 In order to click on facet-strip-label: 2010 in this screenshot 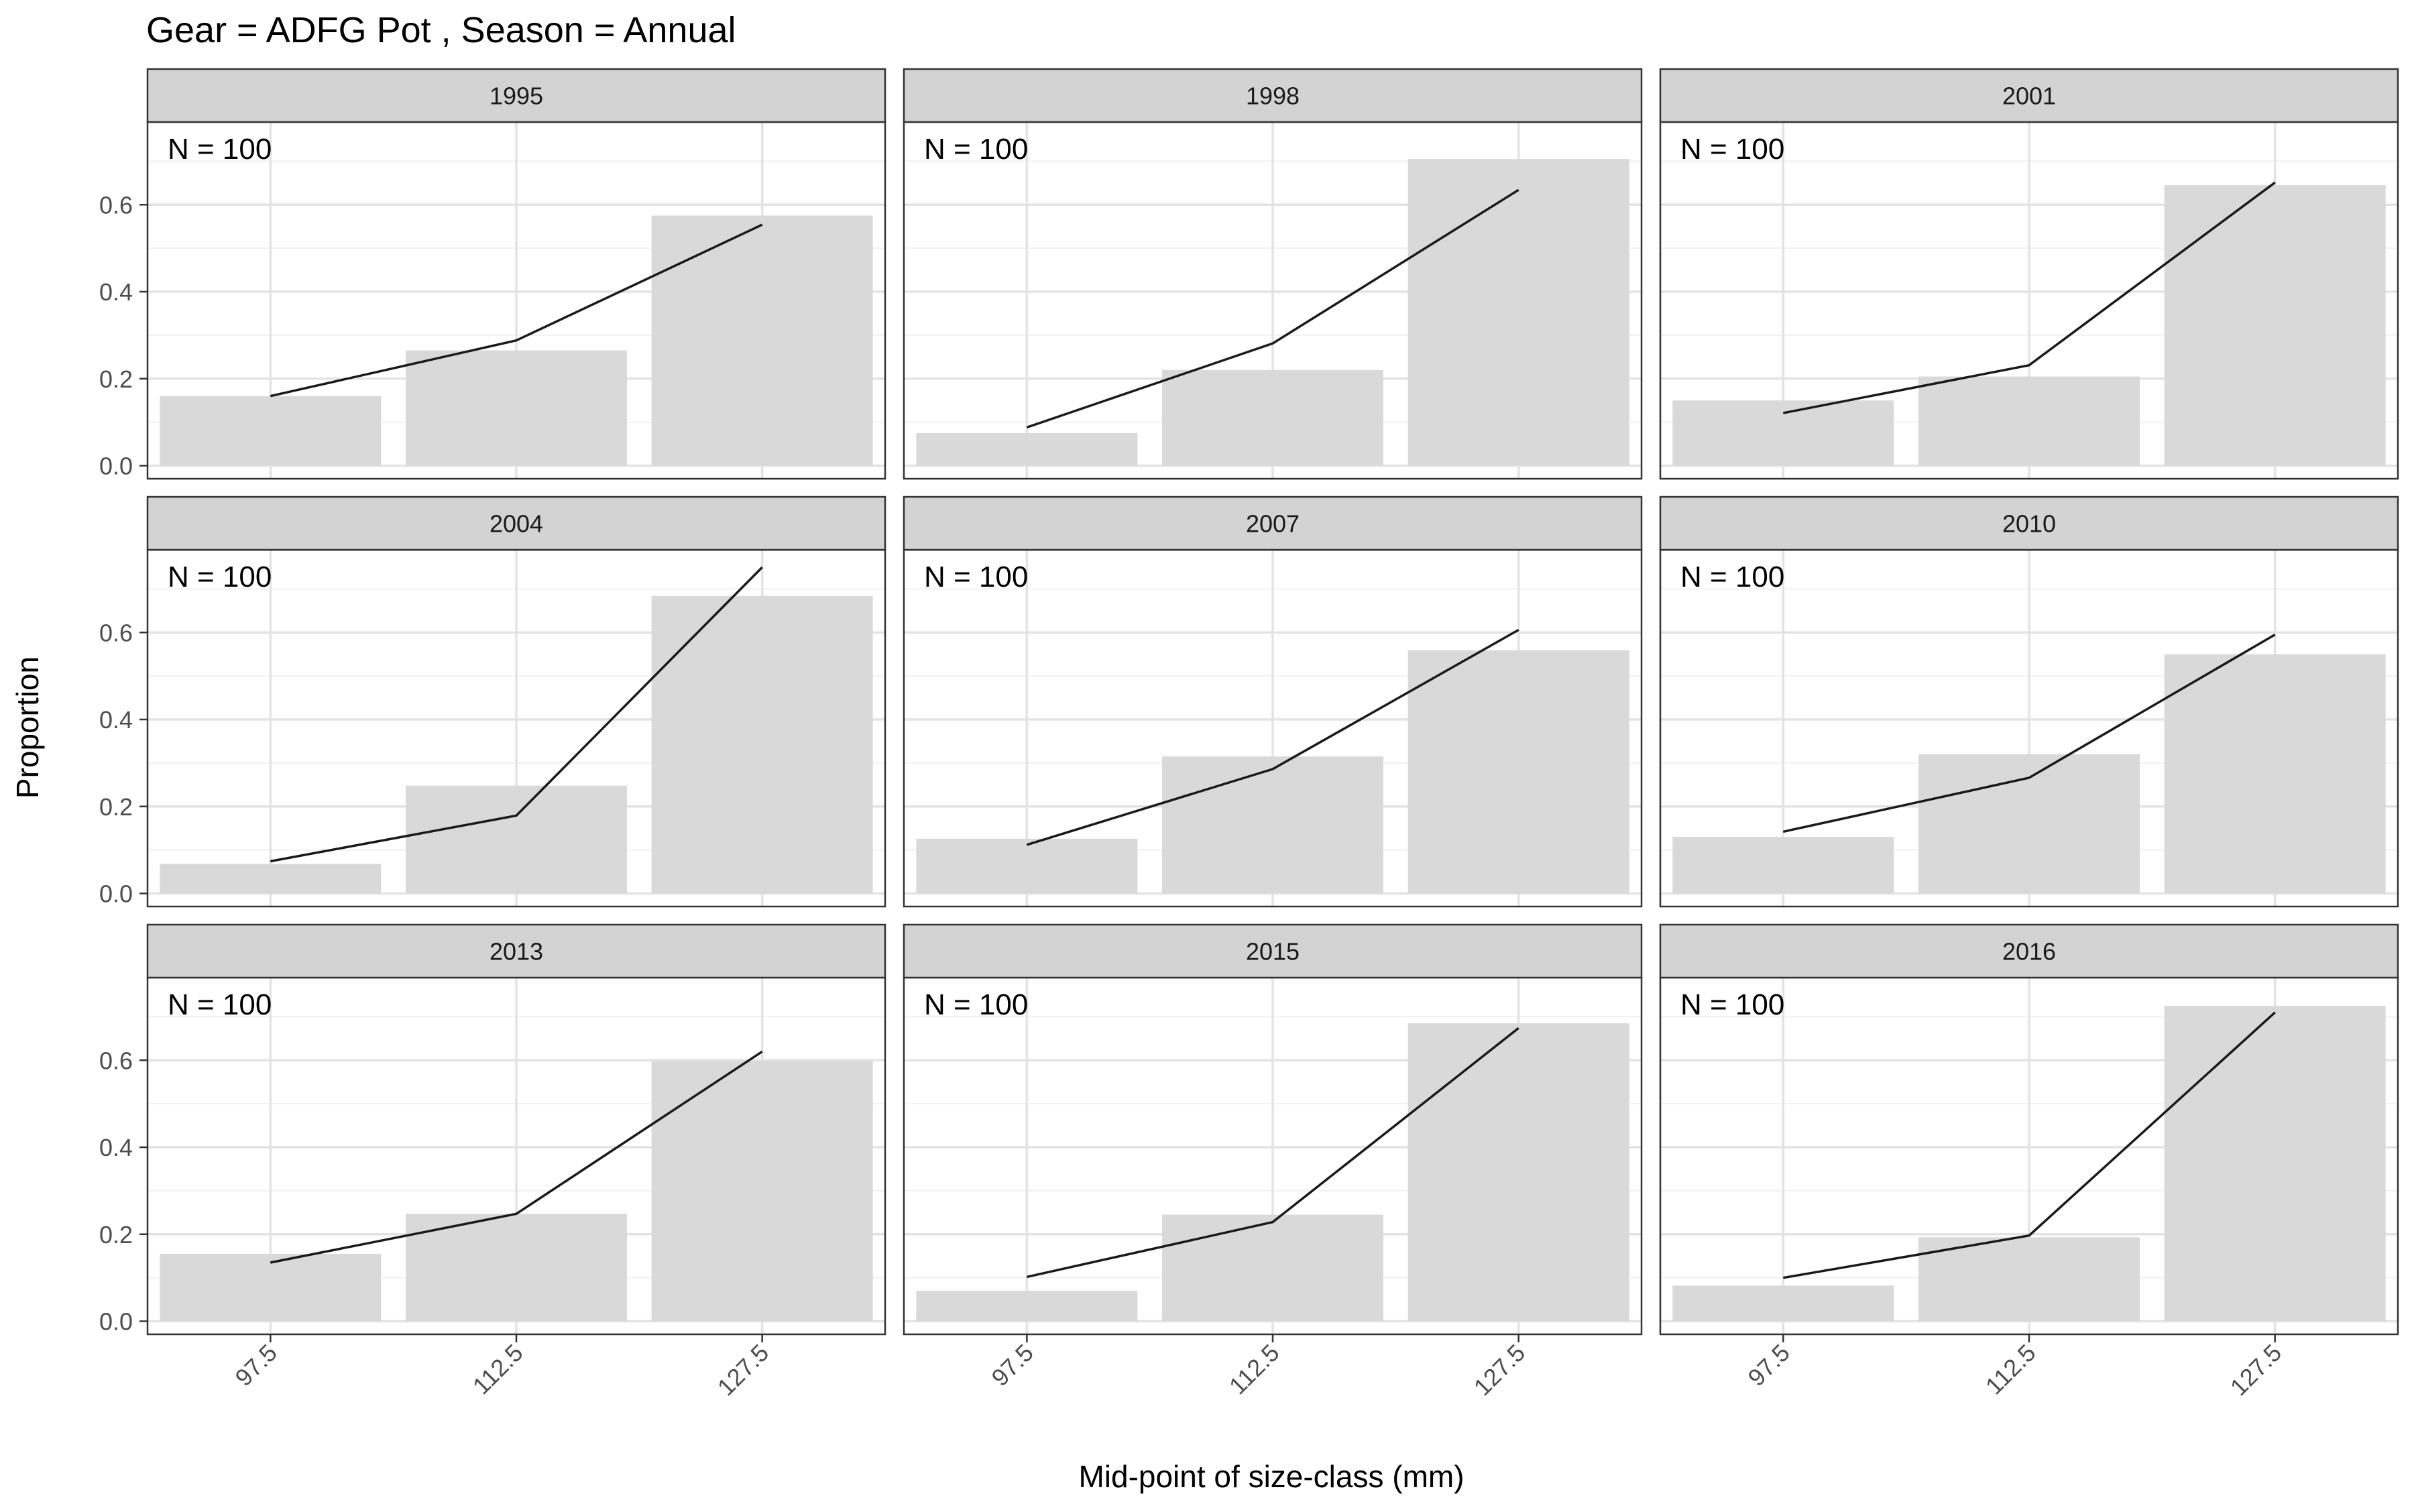, I will do `click(2029, 524)`.